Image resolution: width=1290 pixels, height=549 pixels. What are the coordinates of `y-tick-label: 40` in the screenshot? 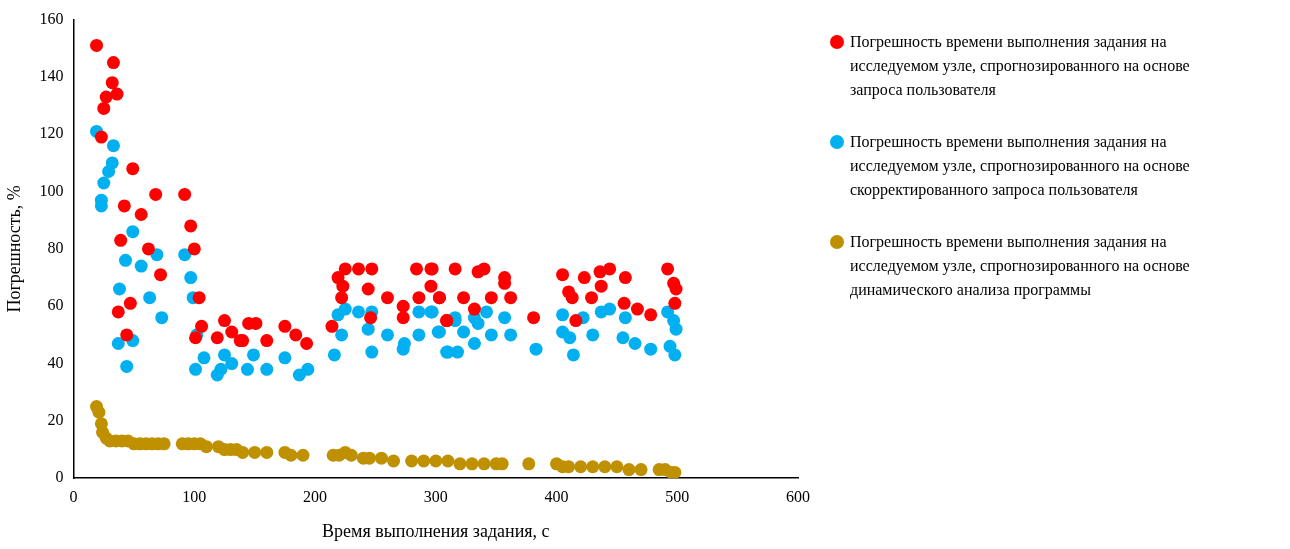 It's located at (55, 362).